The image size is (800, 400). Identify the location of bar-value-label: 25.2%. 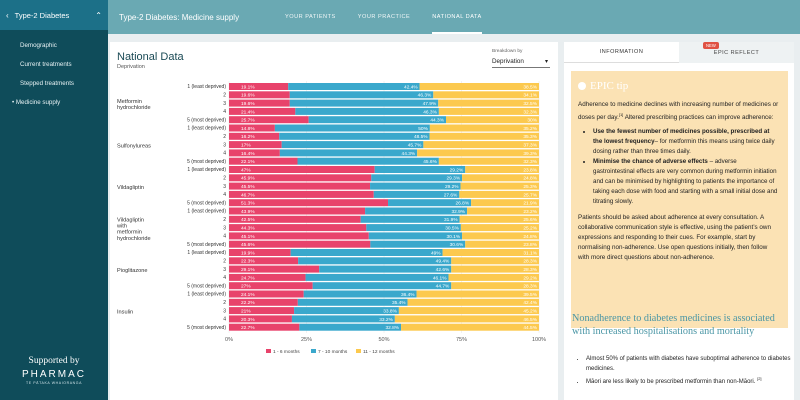
(530, 229).